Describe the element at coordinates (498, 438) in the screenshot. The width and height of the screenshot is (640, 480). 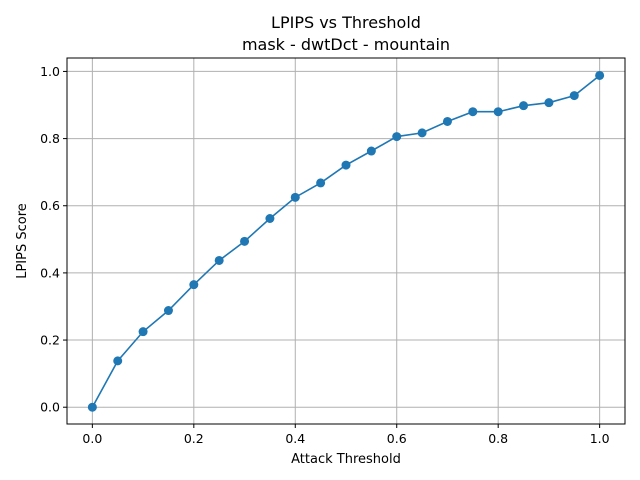
I see `x-tick-label: 0.8` at that location.